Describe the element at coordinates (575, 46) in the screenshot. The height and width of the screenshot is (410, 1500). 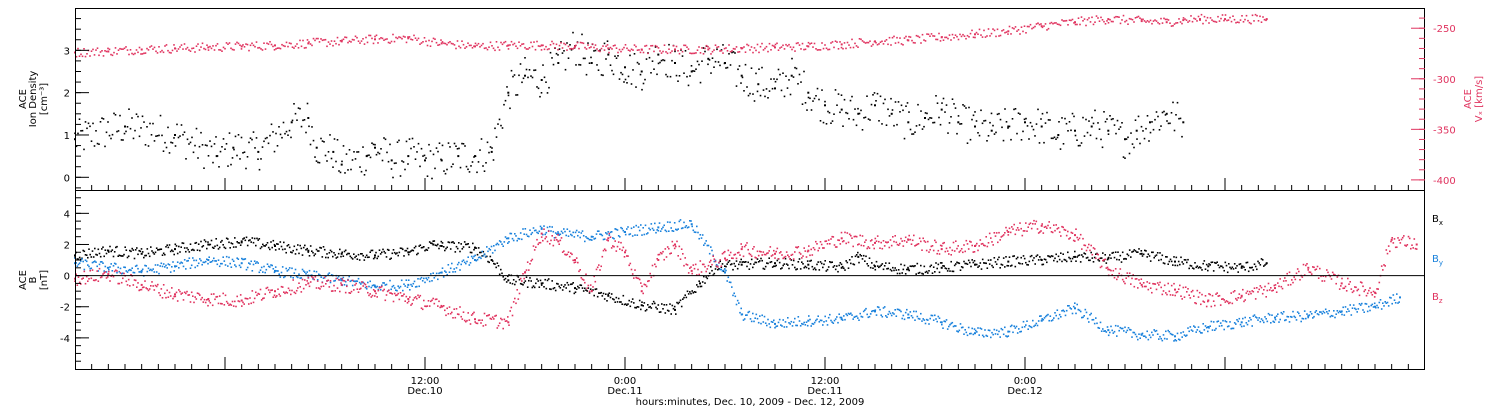
I see `vx-data-point` at that location.